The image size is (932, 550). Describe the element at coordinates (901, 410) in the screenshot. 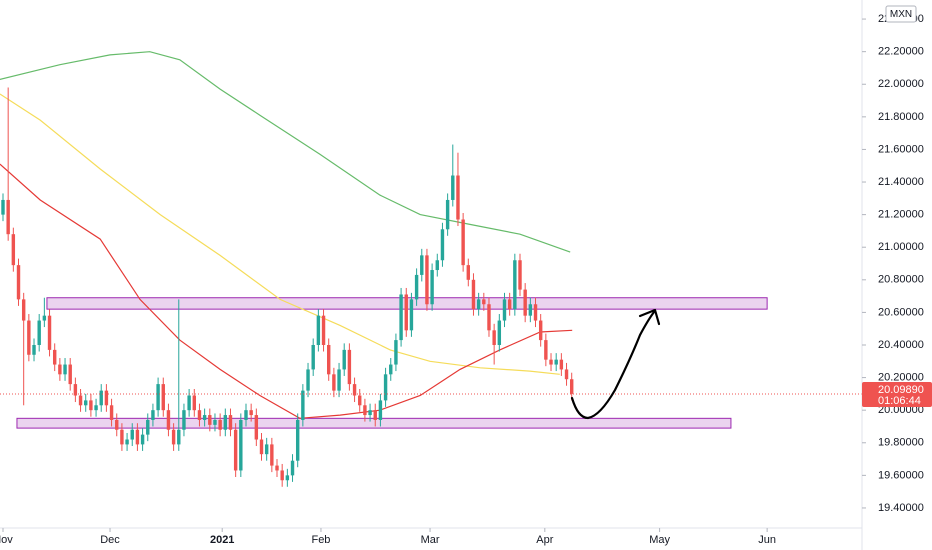

I see `y-tick-label: 20.00000` at that location.